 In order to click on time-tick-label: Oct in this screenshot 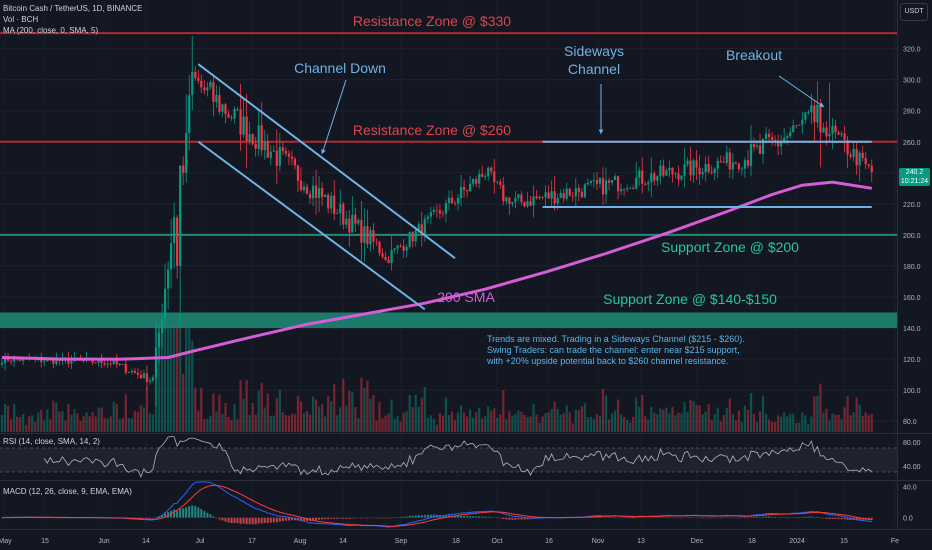, I will do `click(497, 541)`.